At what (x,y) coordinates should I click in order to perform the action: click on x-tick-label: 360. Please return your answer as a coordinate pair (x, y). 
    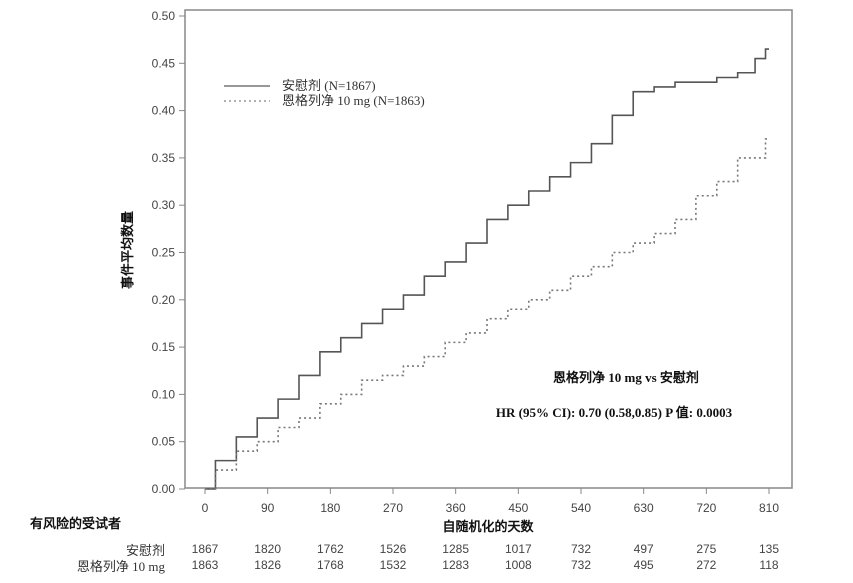
    Looking at the image, I should click on (456, 508).